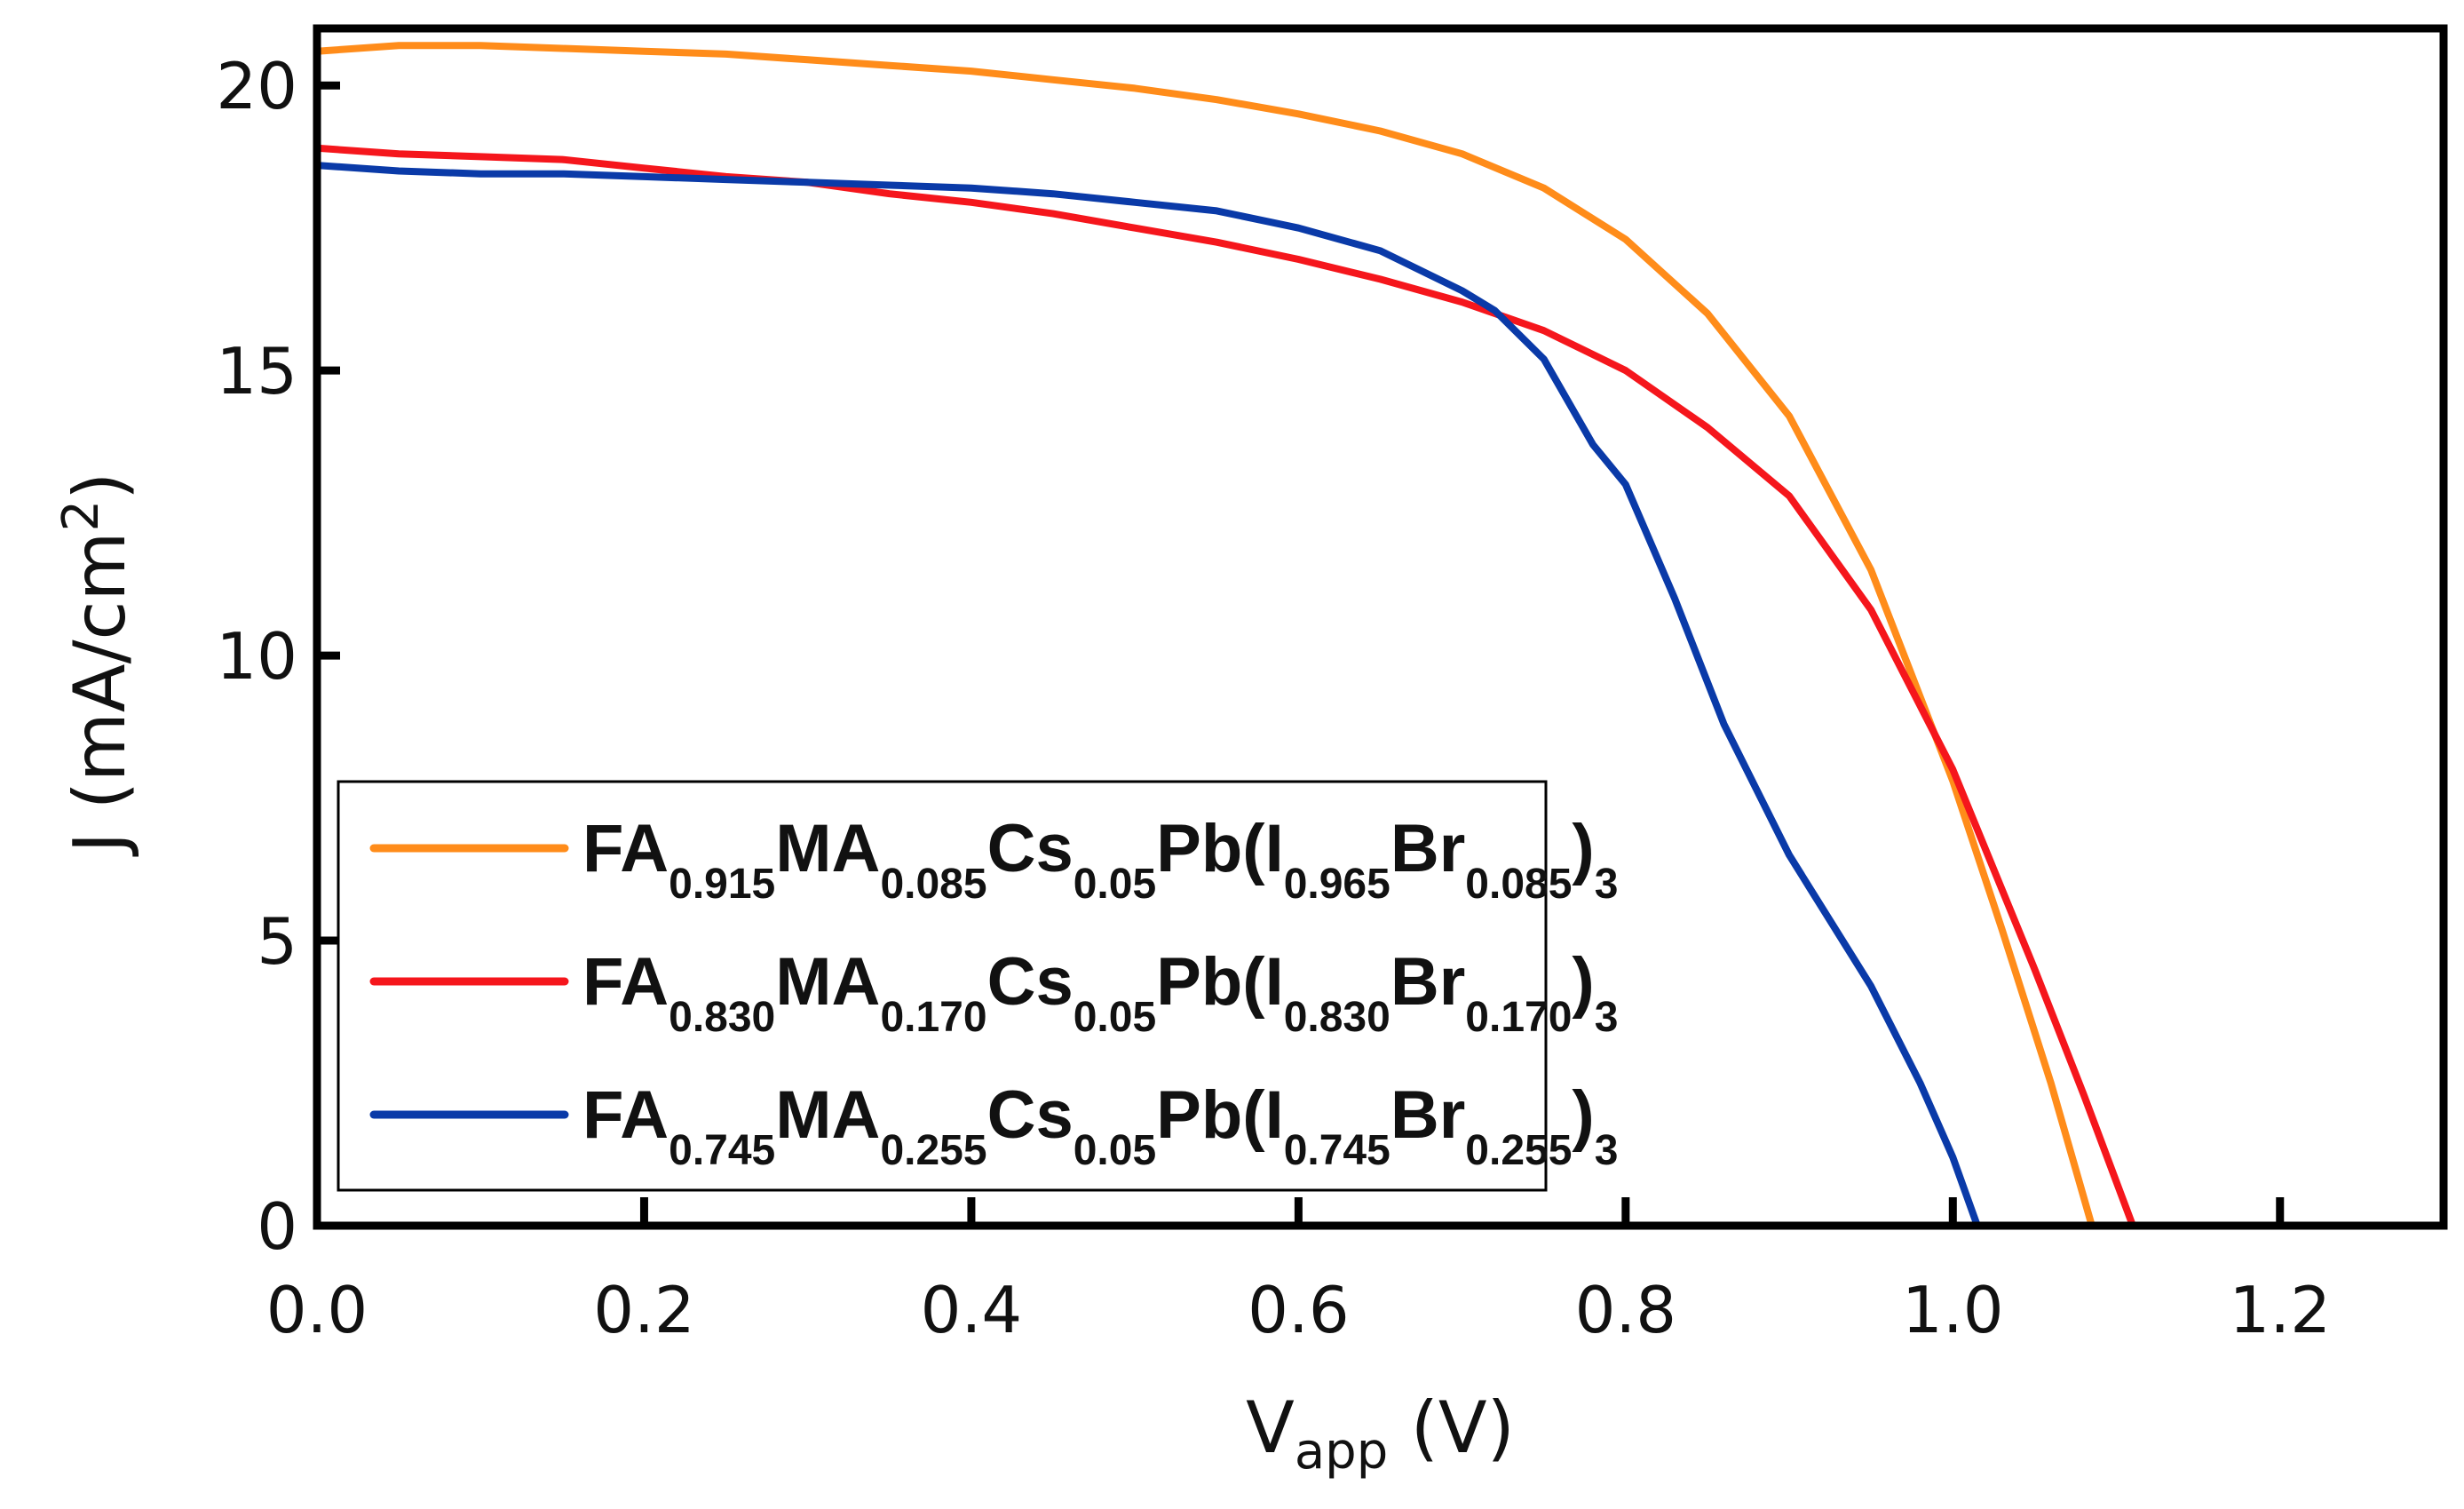 The image size is (2464, 1509). Describe the element at coordinates (100, 695) in the screenshot. I see `y-axis-title-main: J (mA/cm` at that location.